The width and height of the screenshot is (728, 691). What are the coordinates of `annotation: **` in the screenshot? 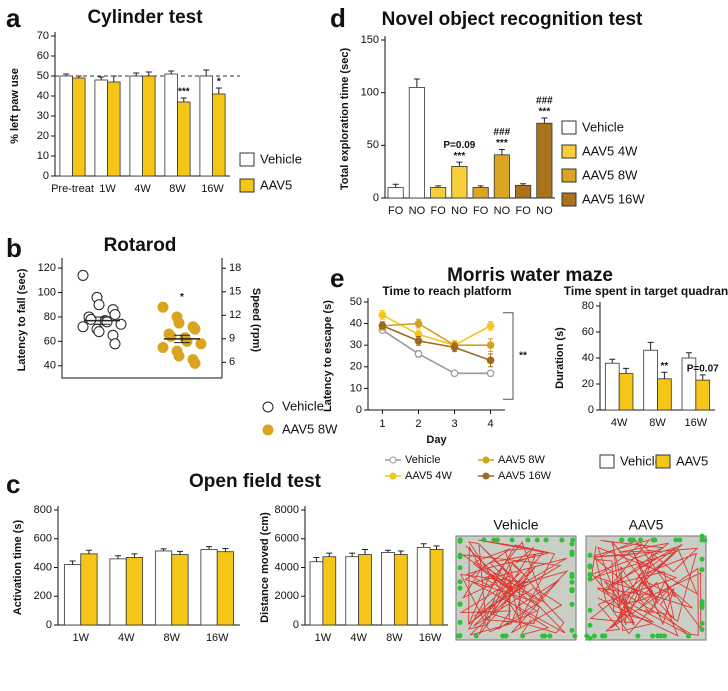 It's located at (665, 366).